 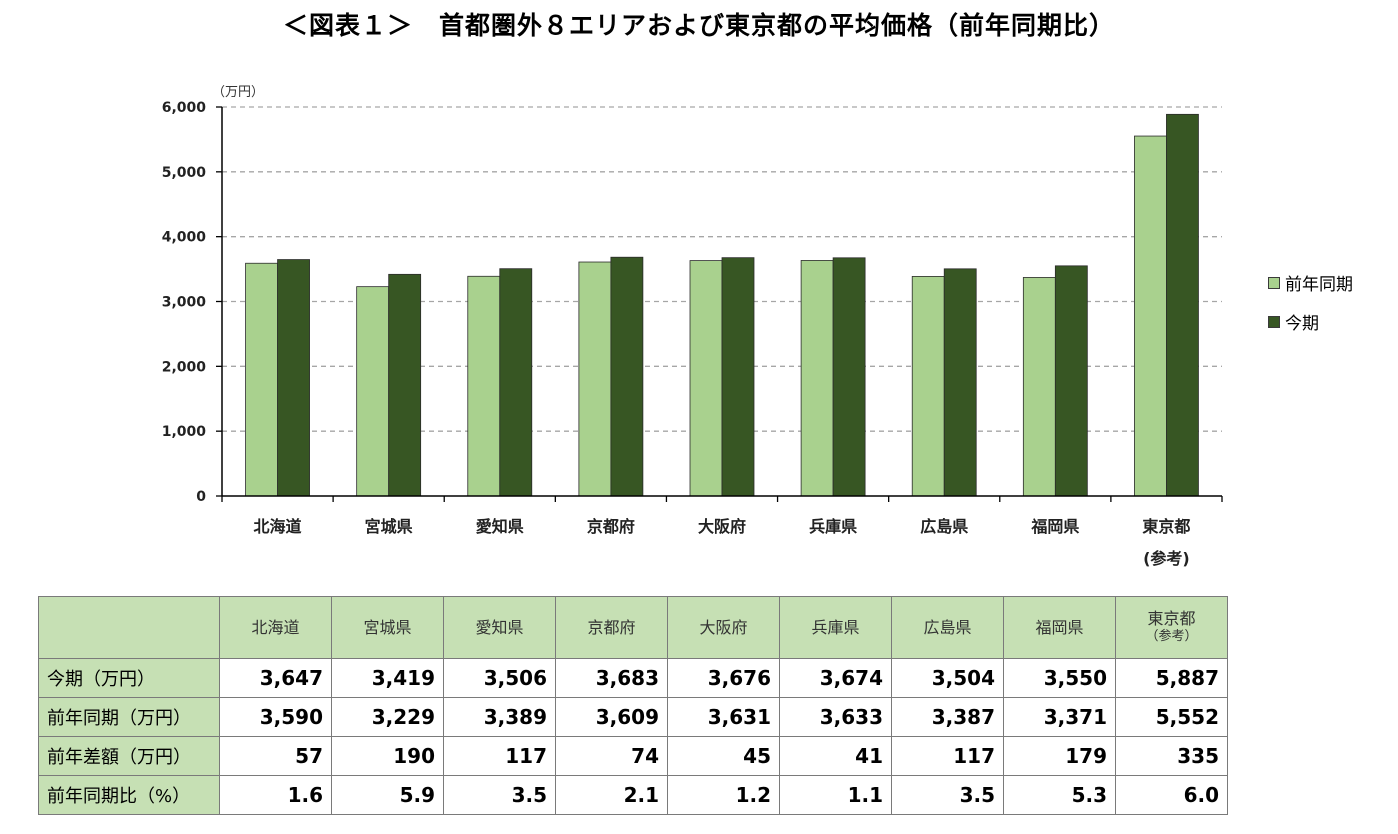 What do you see at coordinates (723, 717) in the screenshot?
I see `table-cell: 3,631` at bounding box center [723, 717].